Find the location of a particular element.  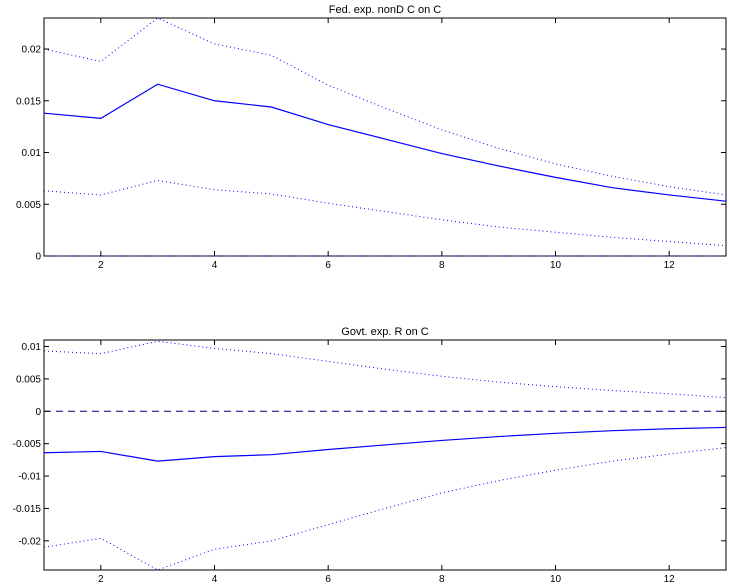

y-tick-label: -0.015 is located at coordinates (27, 509).